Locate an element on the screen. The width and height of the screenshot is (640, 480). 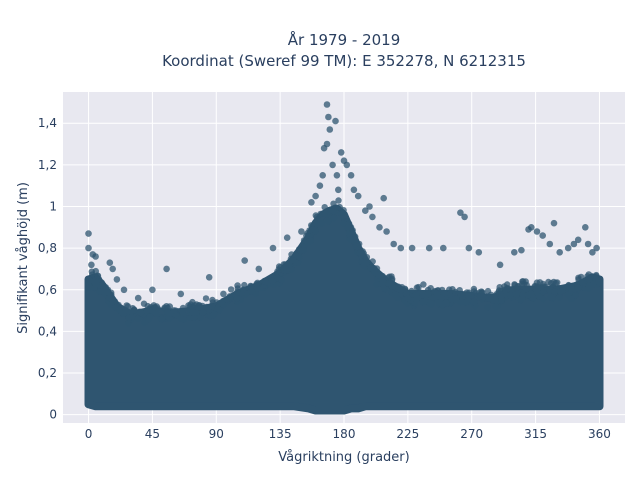
y-tick-label: 1 is located at coordinates (53, 206).